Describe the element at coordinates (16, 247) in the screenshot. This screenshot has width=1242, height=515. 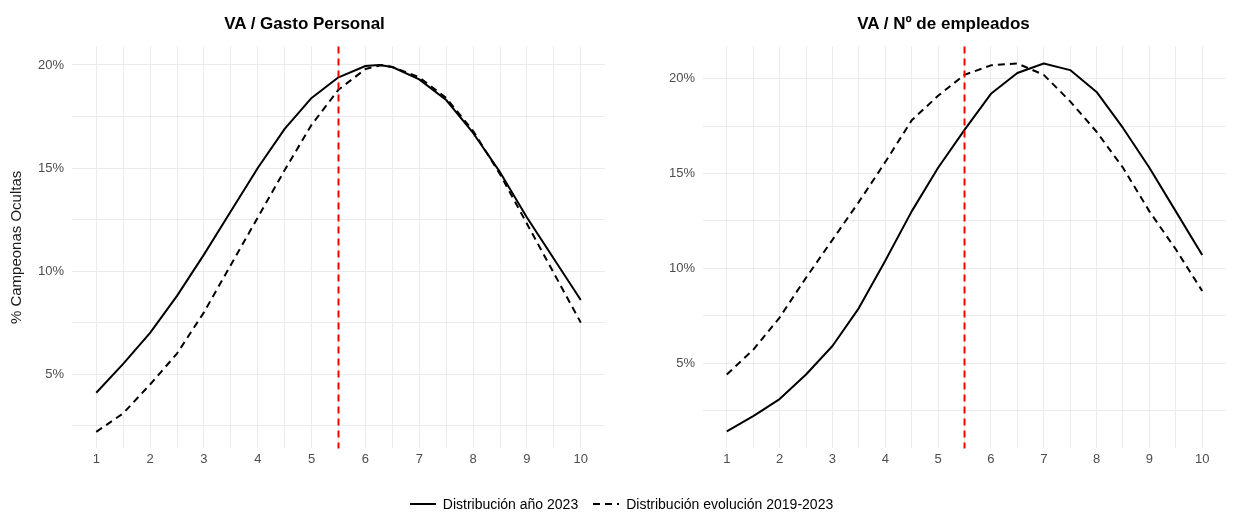
I see `y-axis-title: % Campeonas Ocultas` at that location.